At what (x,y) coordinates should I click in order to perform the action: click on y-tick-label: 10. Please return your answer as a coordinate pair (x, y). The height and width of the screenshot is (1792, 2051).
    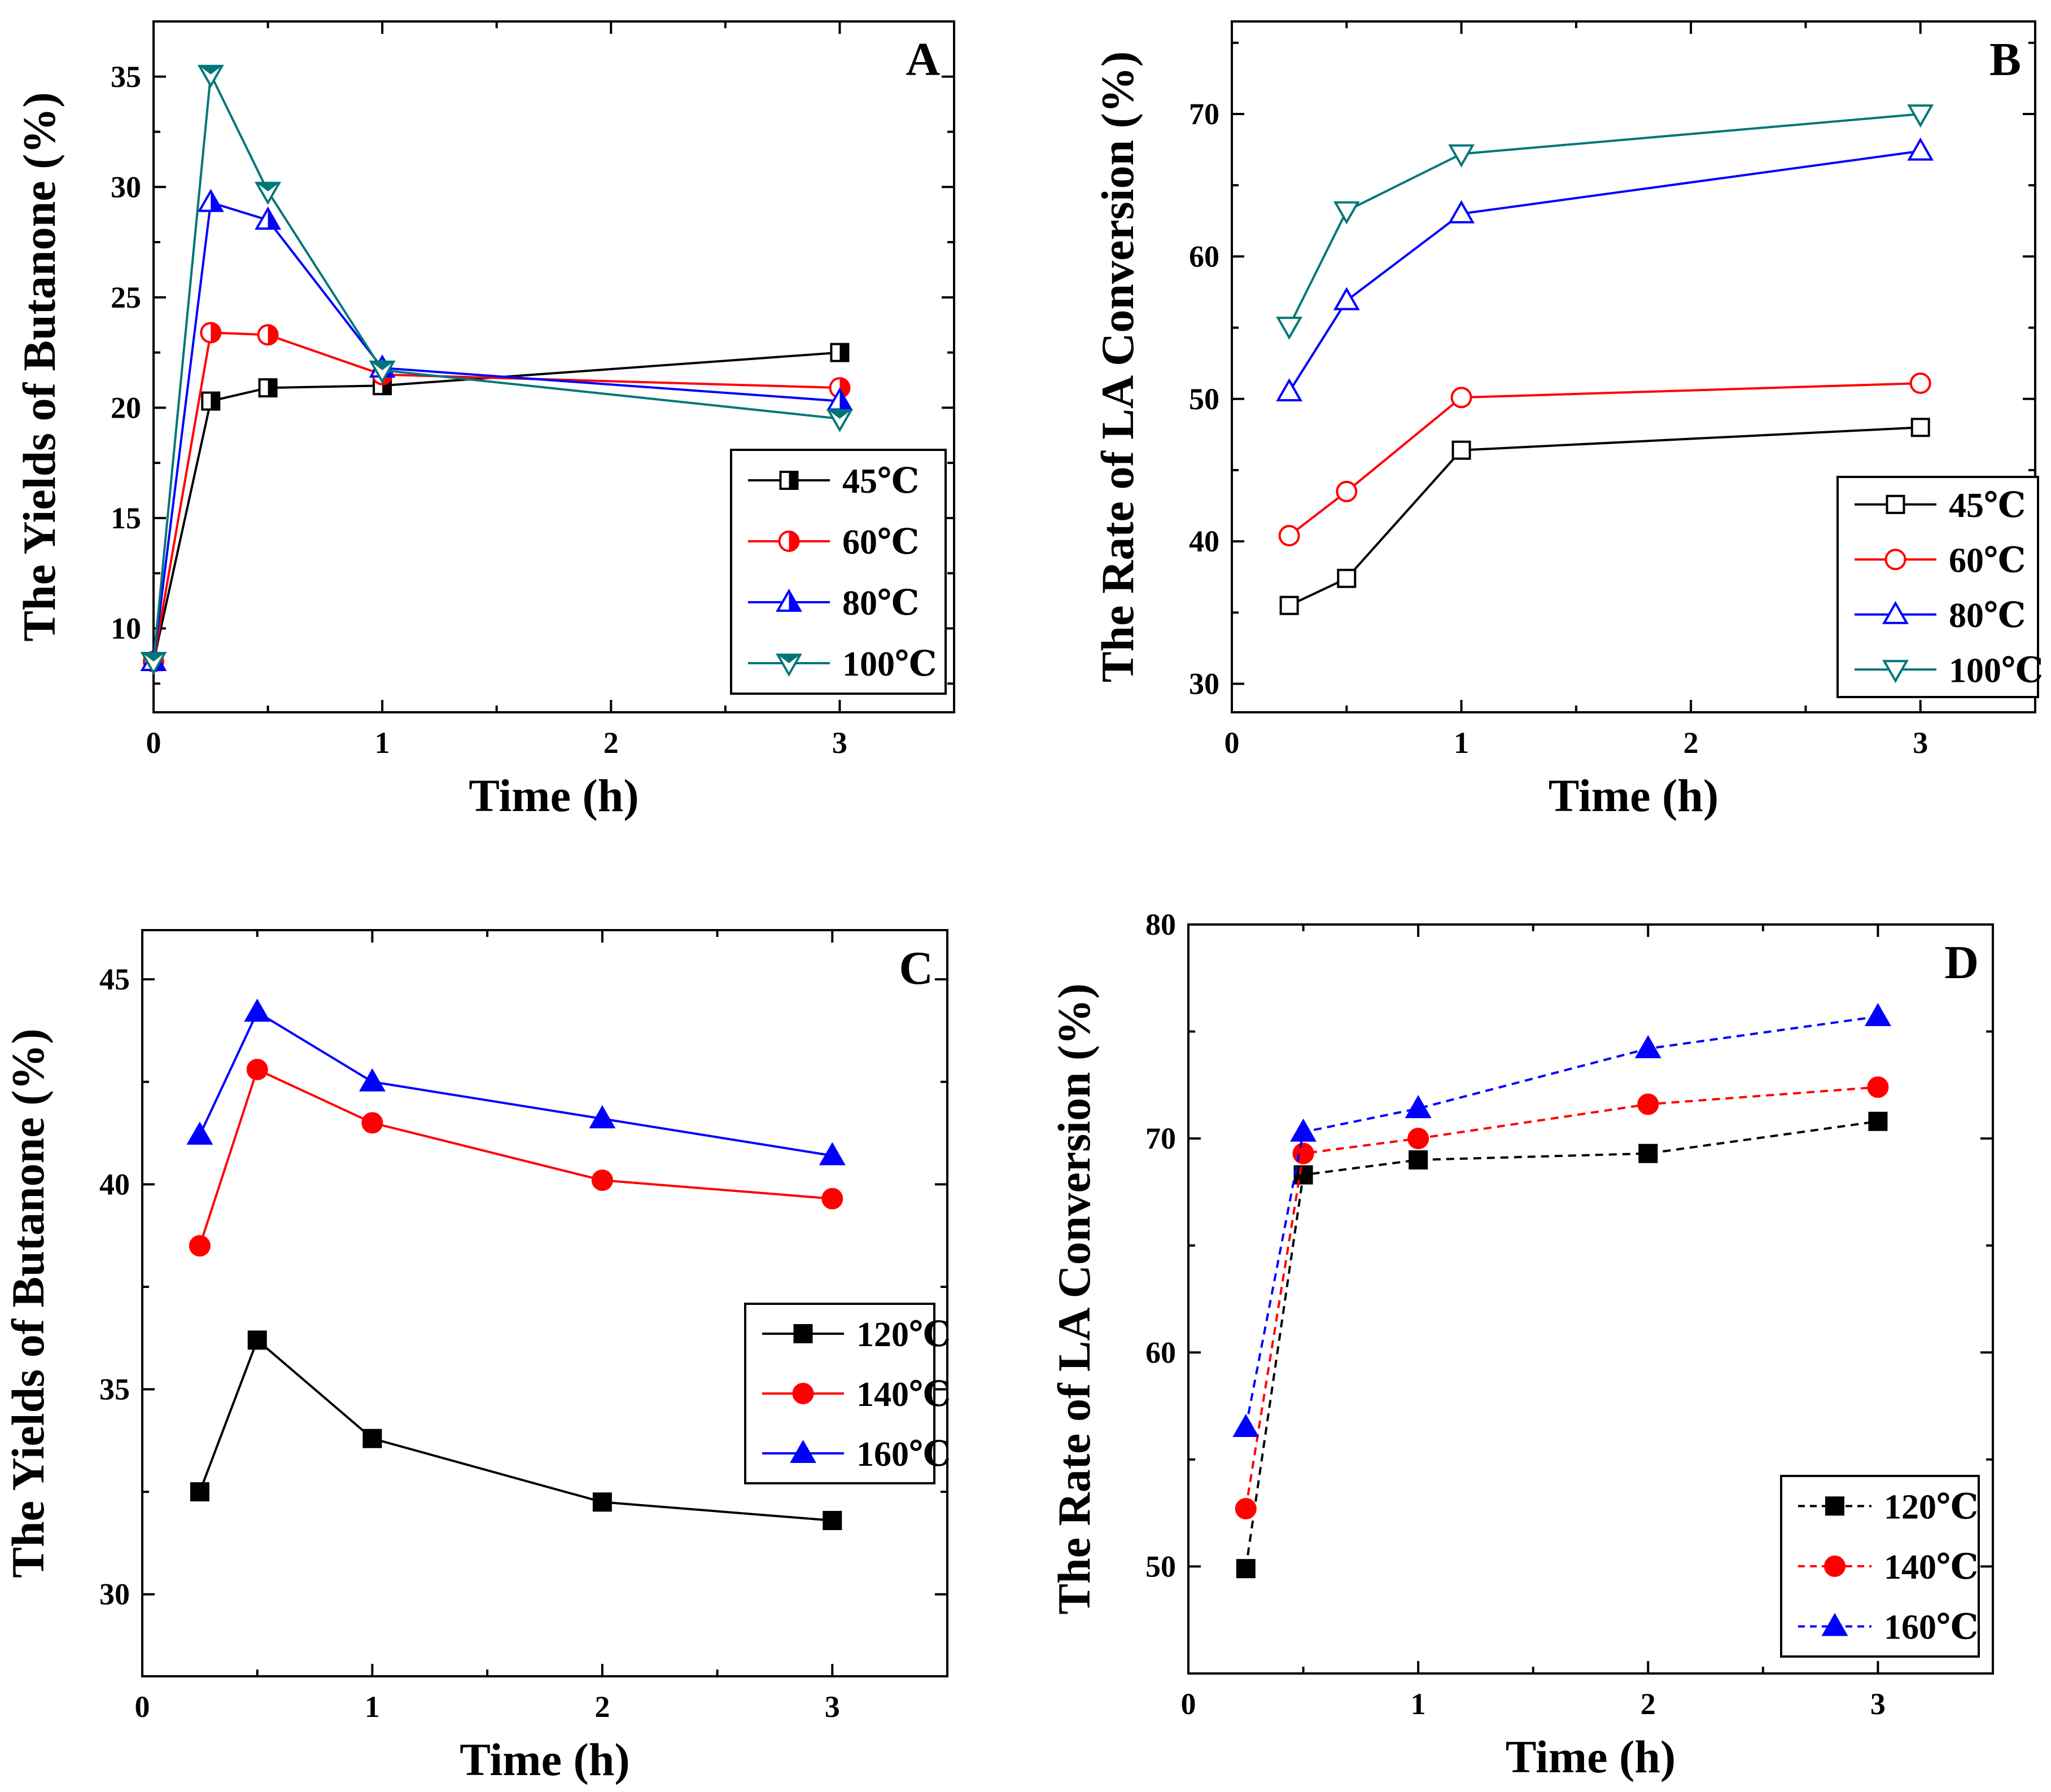
    Looking at the image, I should click on (126, 628).